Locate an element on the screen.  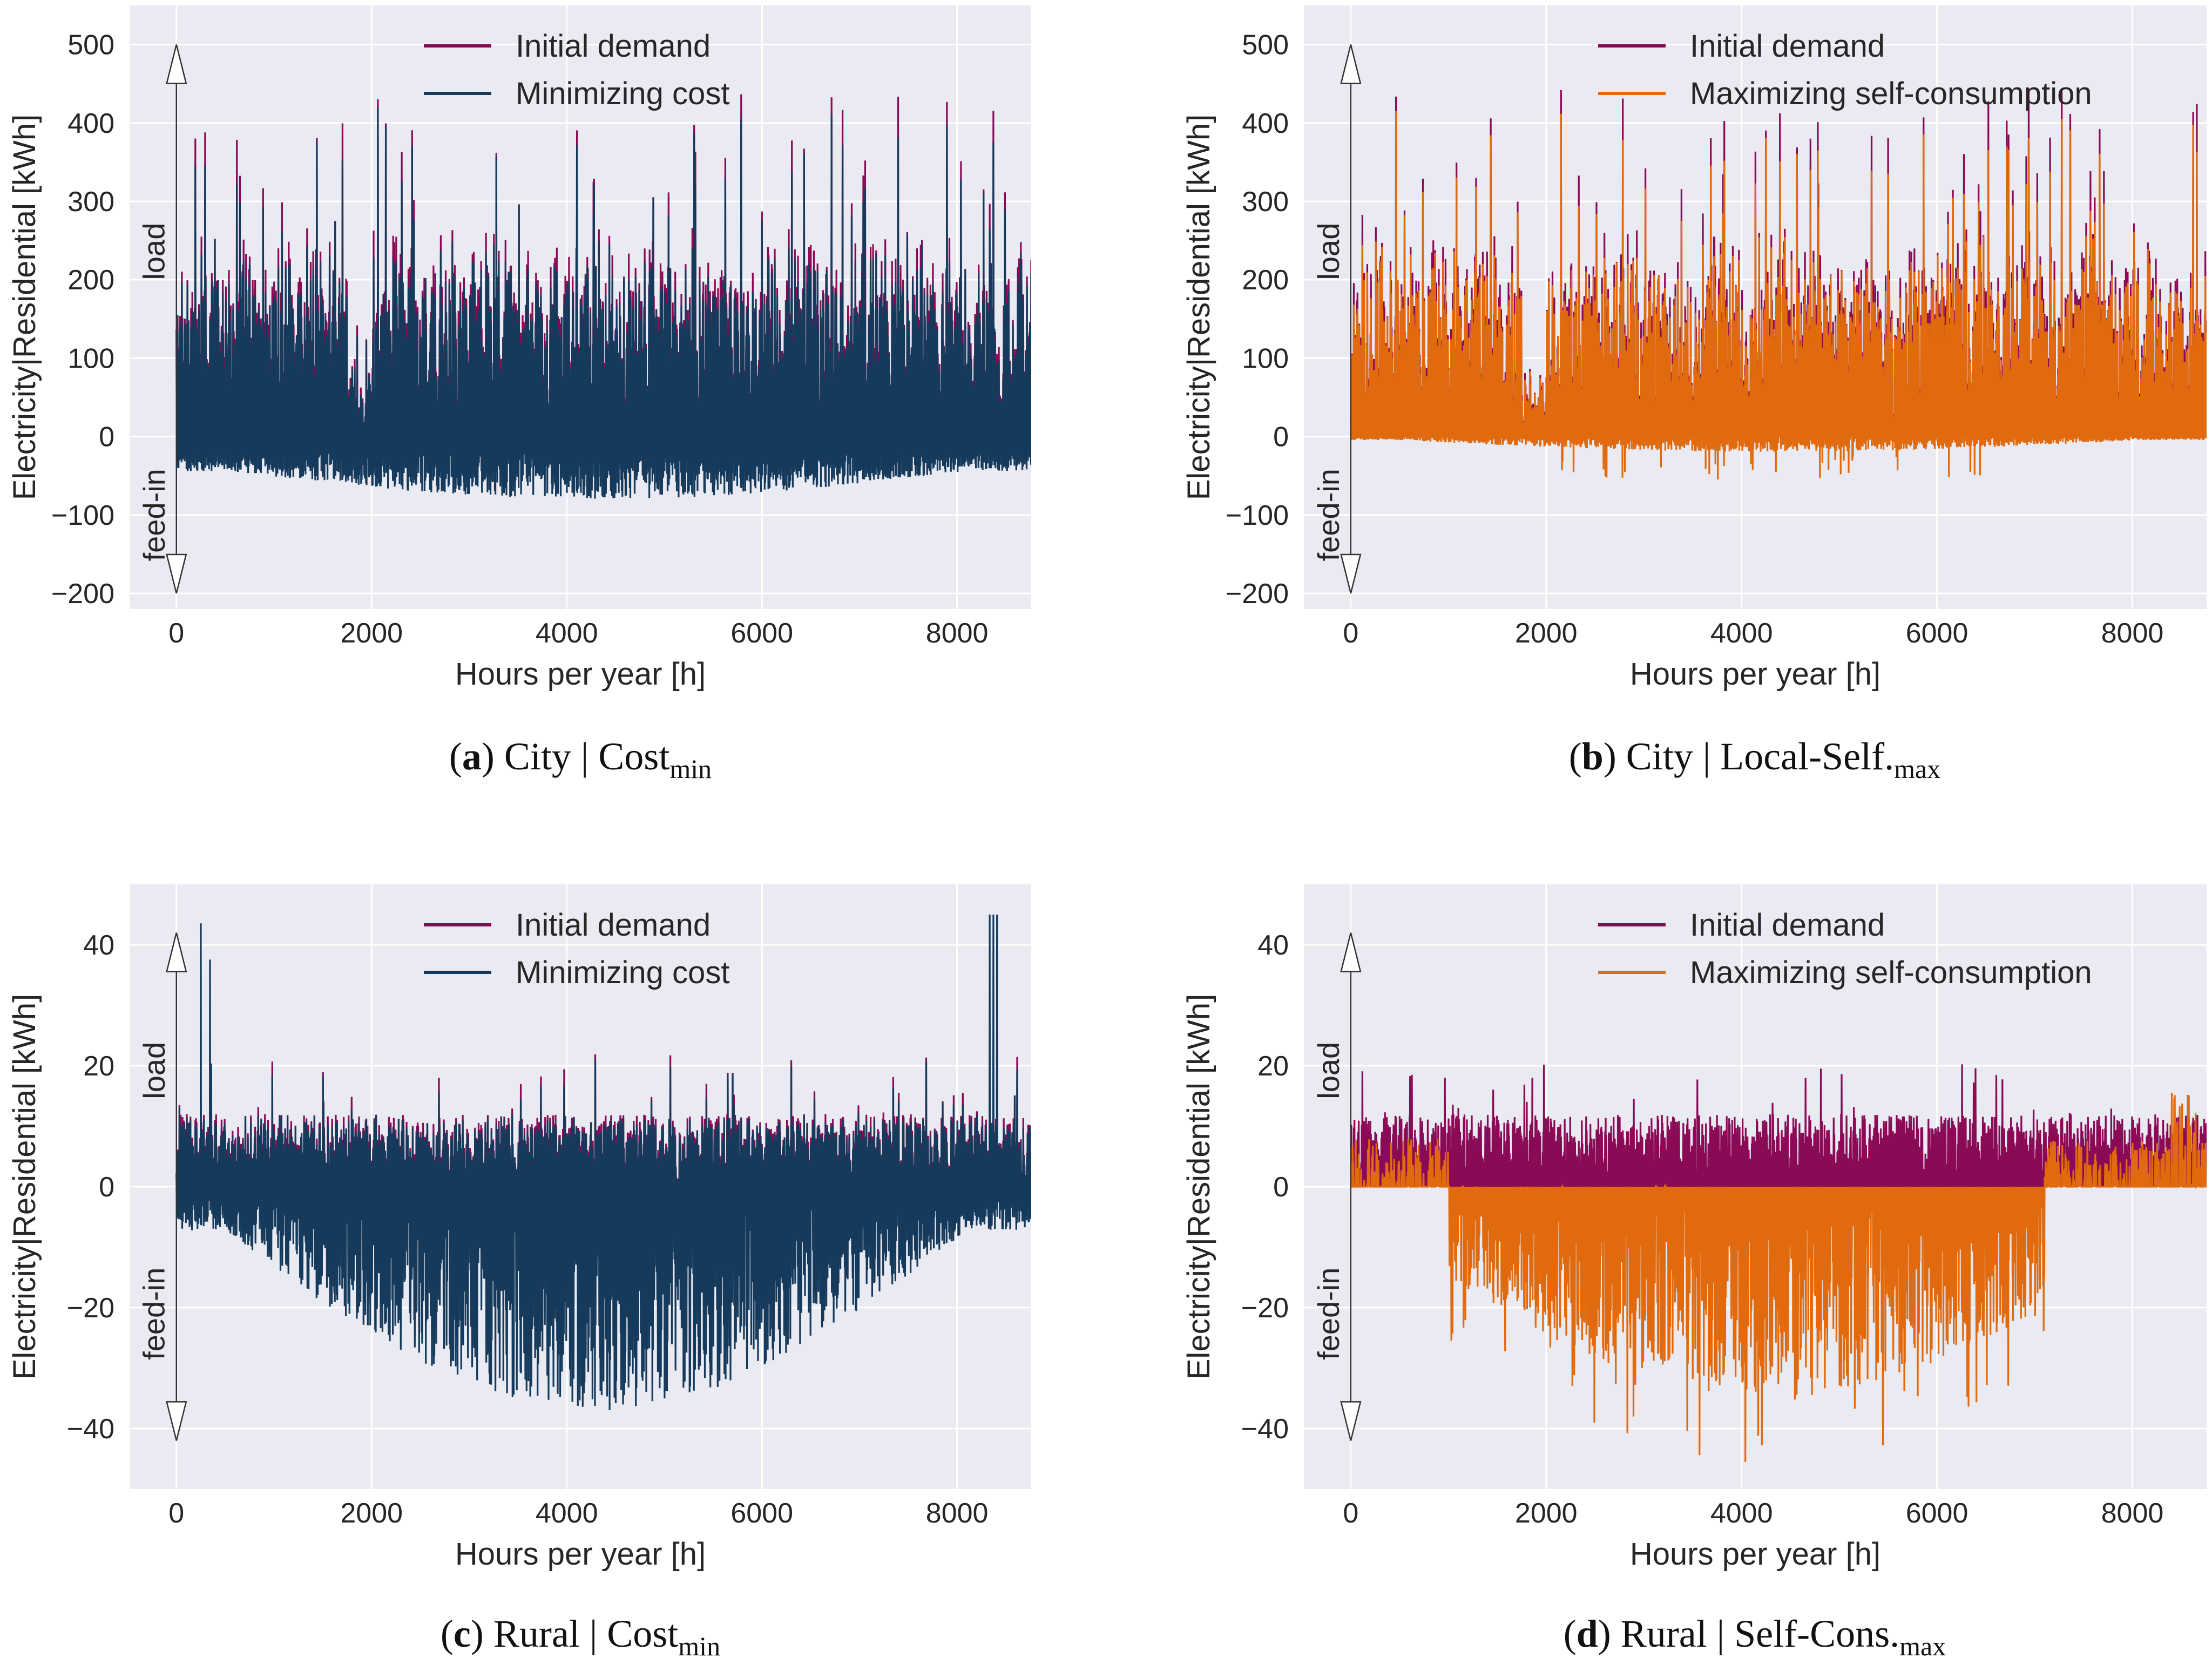
caption-letter: a is located at coordinates (472, 756).